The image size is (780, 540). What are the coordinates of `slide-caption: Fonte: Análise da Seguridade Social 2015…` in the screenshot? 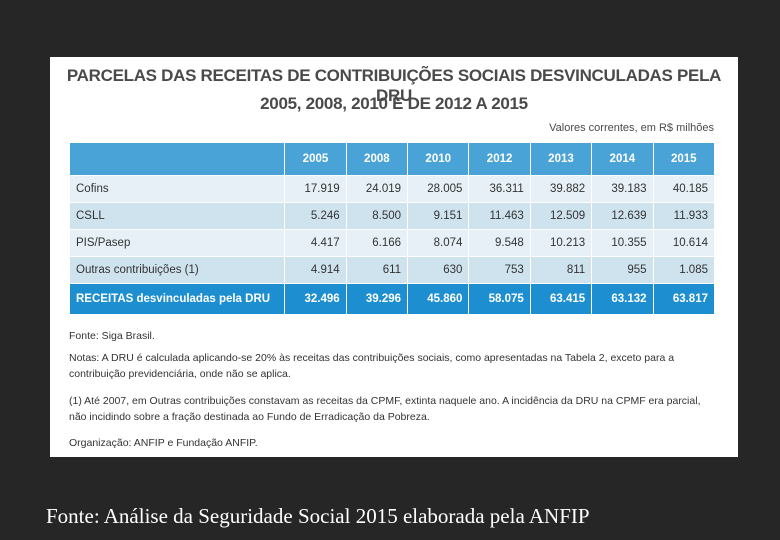 It's located at (318, 516).